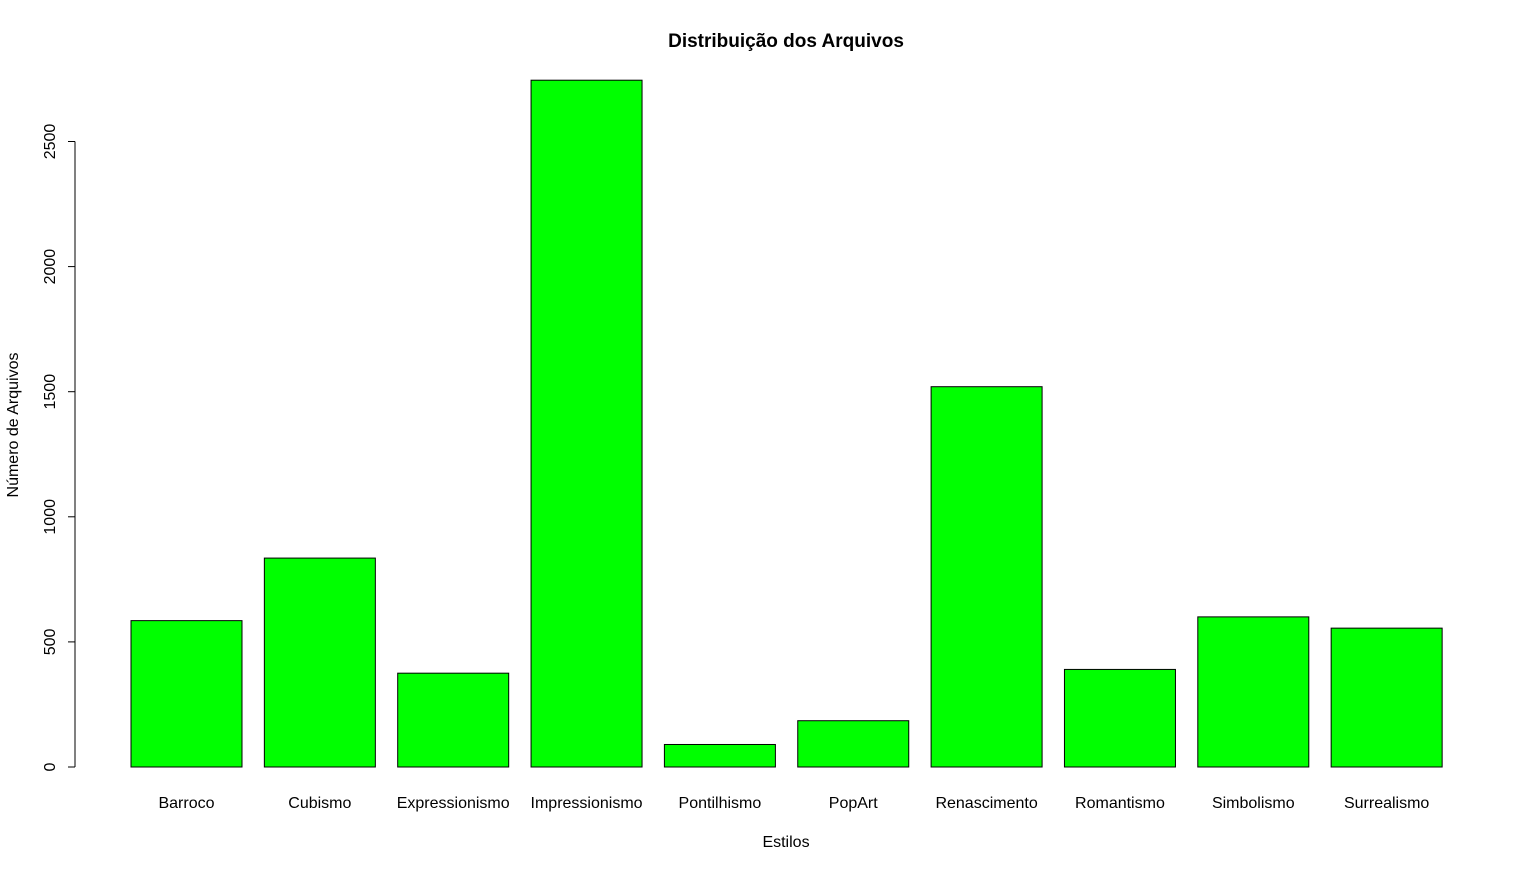  Describe the element at coordinates (1253, 692) in the screenshot. I see `bar-simbolismo` at that location.